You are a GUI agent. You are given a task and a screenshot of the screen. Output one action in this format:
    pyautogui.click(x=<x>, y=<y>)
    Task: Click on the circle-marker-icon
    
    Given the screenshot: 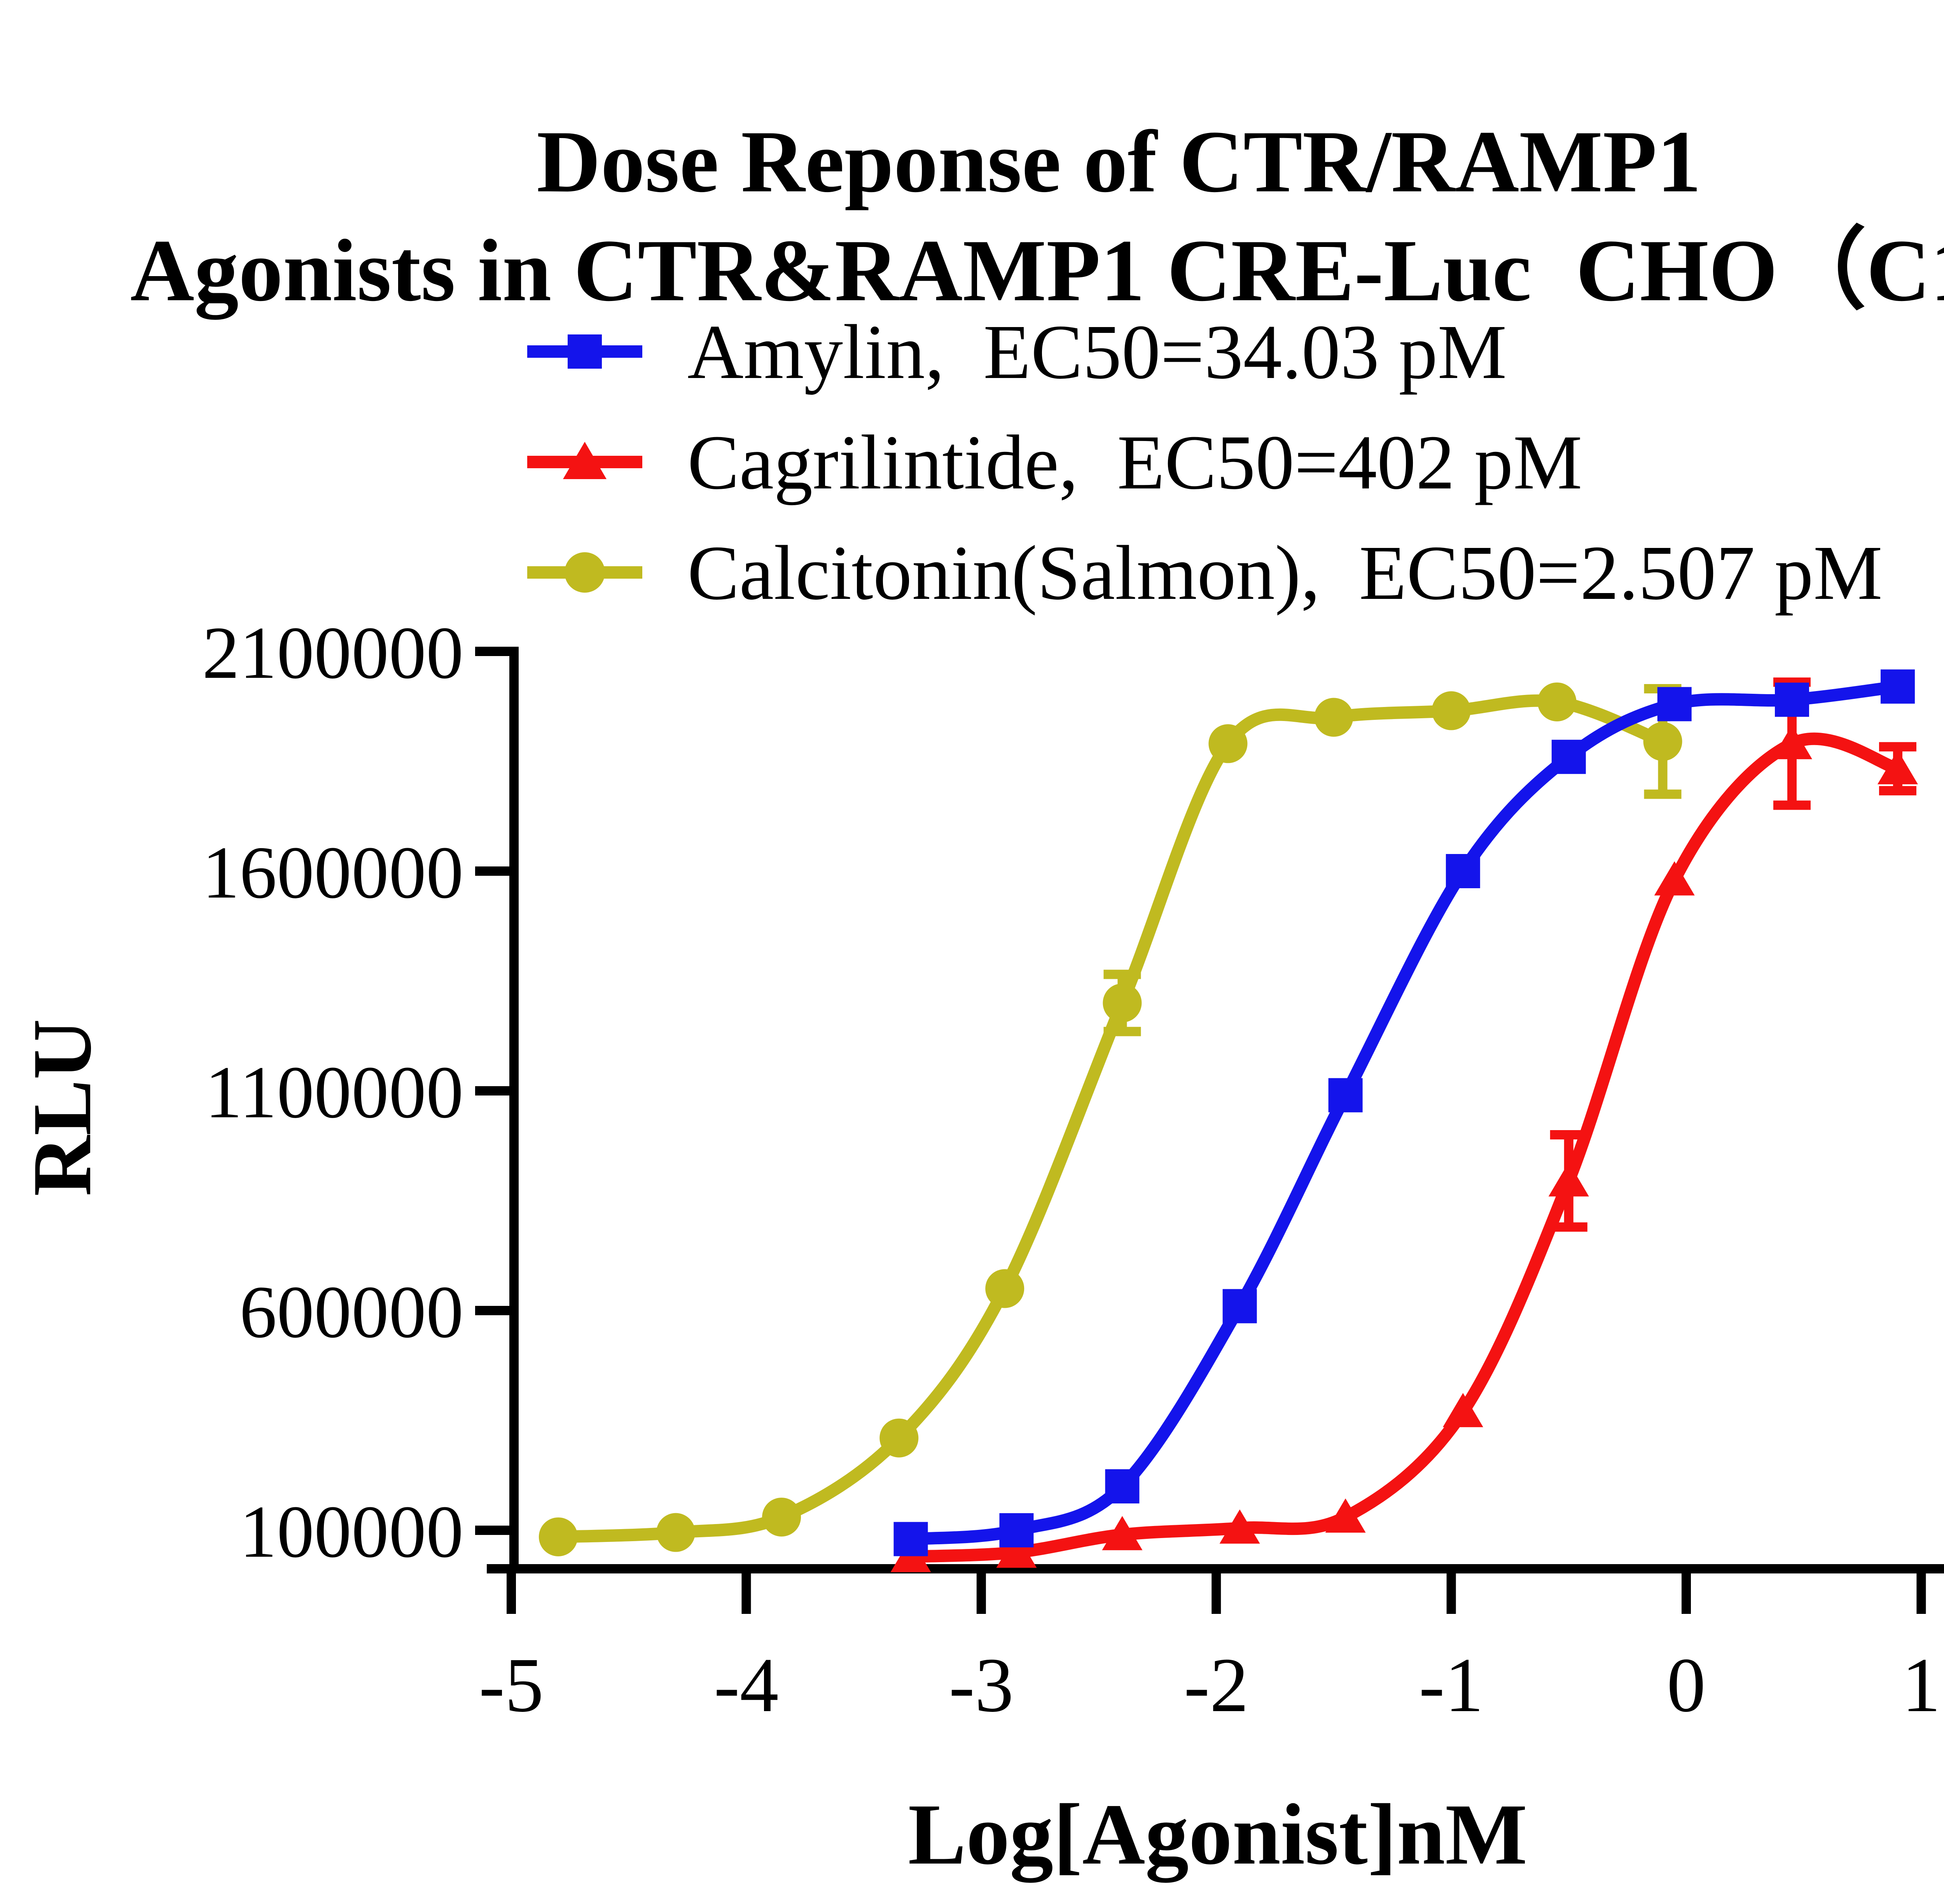 What is the action you would take?
    pyautogui.click(x=584, y=571)
    